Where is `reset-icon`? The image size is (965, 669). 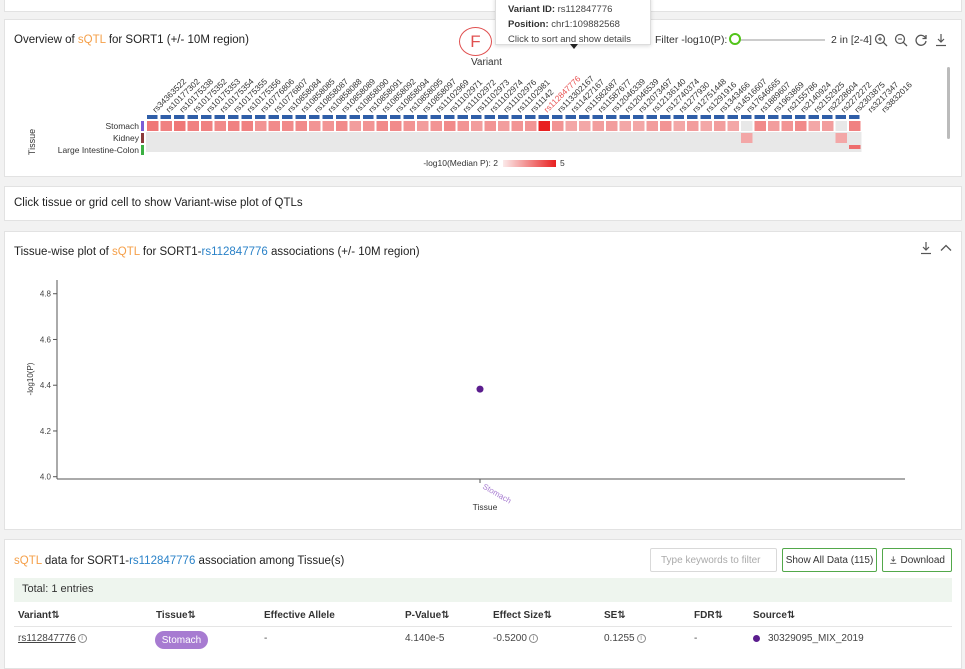
reset-icon is located at coordinates (921, 40).